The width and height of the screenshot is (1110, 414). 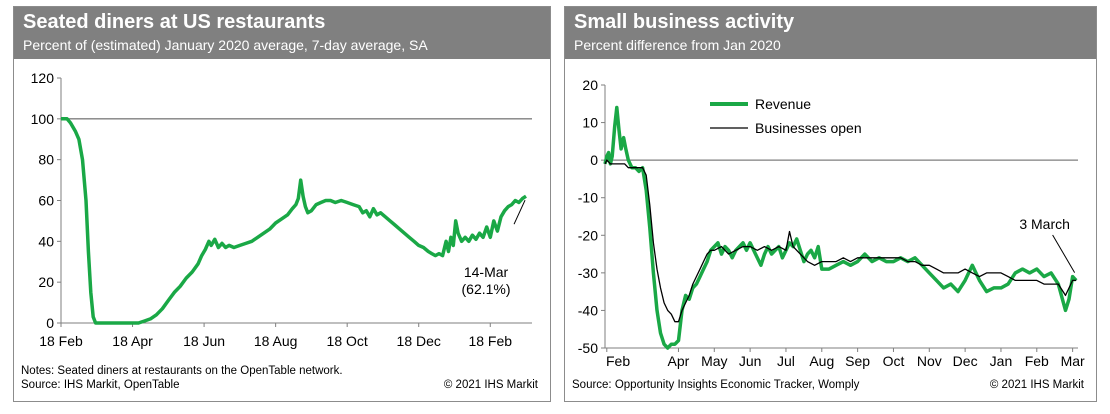 I want to click on legend-label-businesses-open: Businesses open, so click(x=808, y=128).